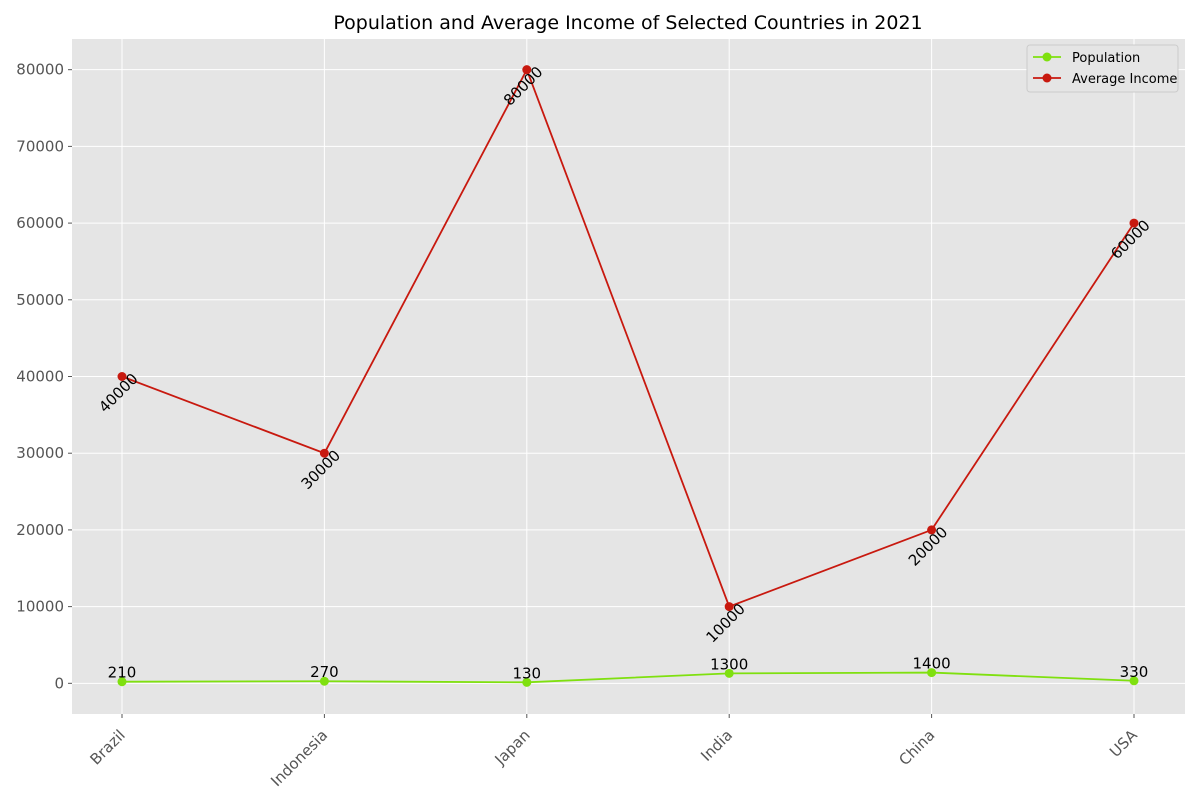  What do you see at coordinates (40, 530) in the screenshot?
I see `y-tick-label: 20000` at bounding box center [40, 530].